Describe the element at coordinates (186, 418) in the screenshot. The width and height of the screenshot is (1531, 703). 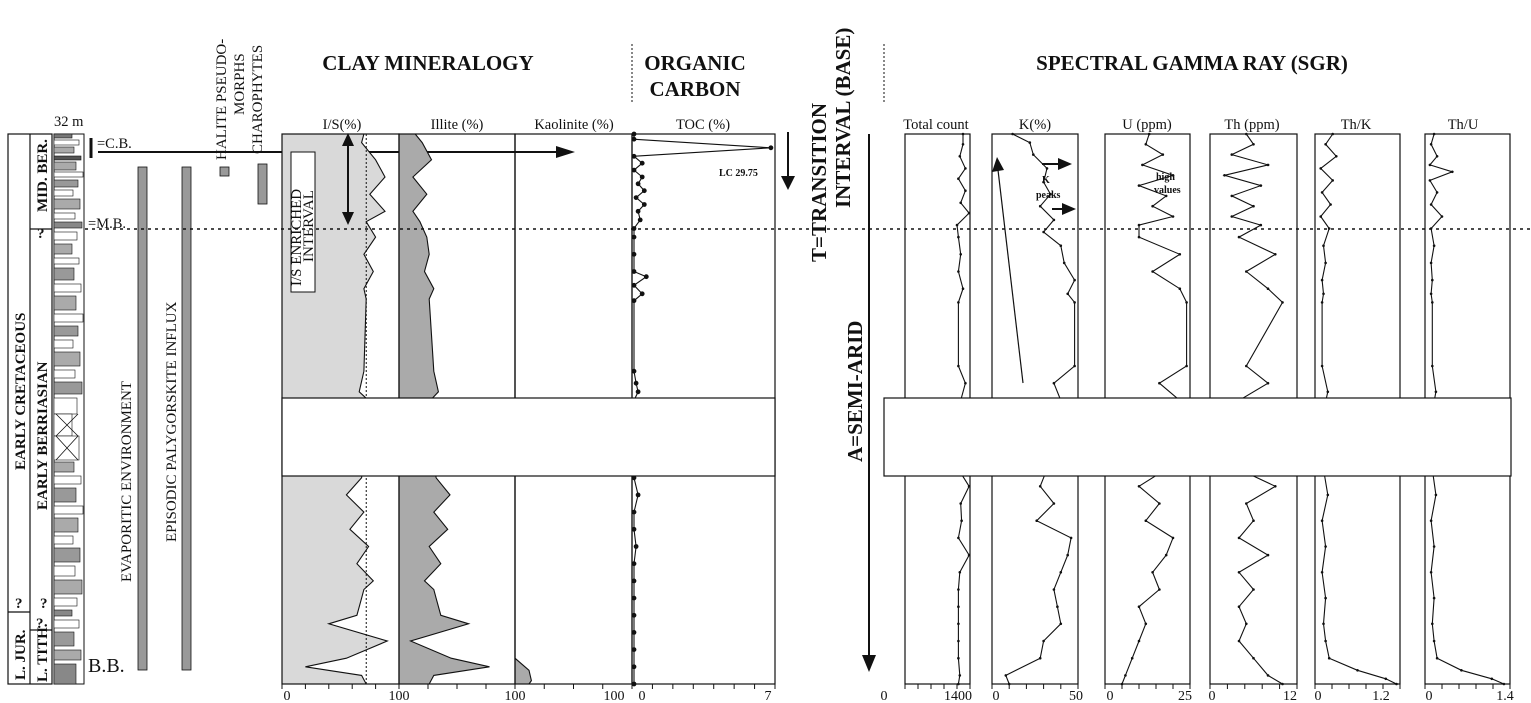
I see `palygorskite-bar` at that location.